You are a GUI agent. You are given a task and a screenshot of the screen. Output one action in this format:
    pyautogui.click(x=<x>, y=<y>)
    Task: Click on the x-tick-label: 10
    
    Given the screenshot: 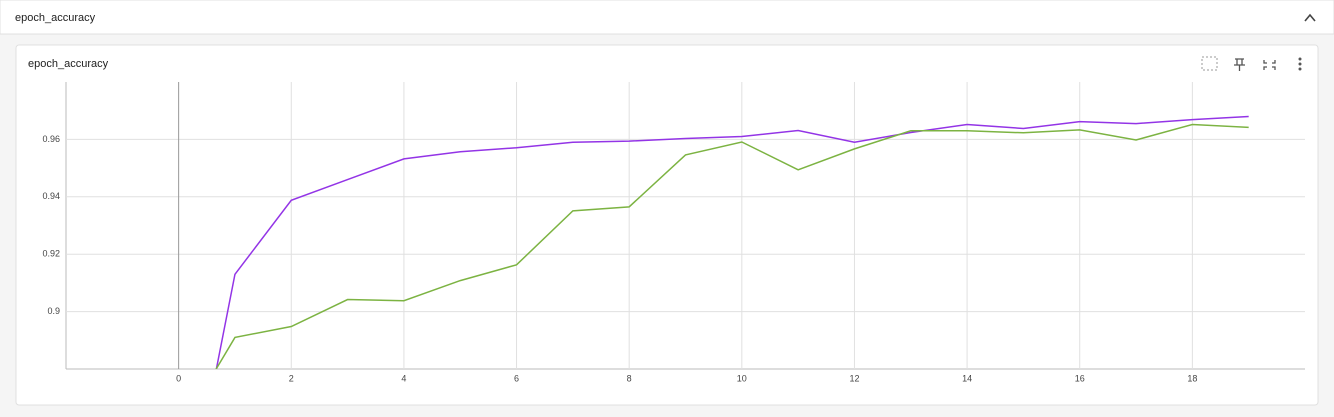 What is the action you would take?
    pyautogui.click(x=742, y=378)
    